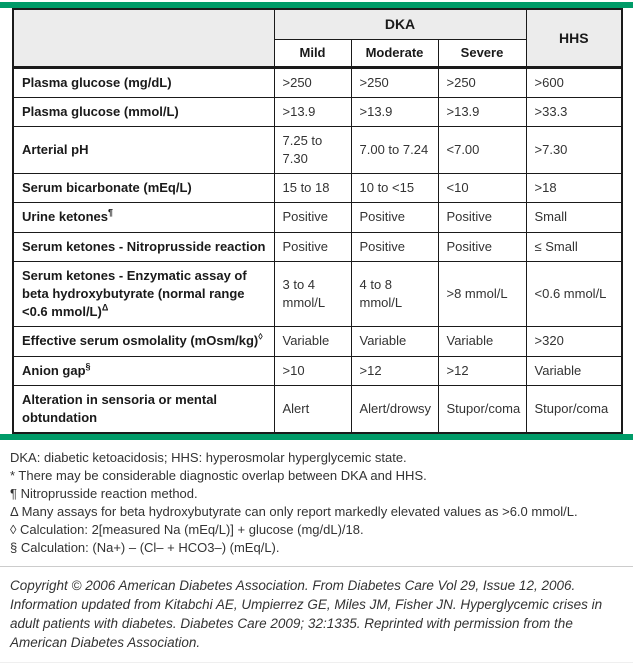 This screenshot has width=633, height=663. I want to click on subheader-moderate: Moderate, so click(394, 53).